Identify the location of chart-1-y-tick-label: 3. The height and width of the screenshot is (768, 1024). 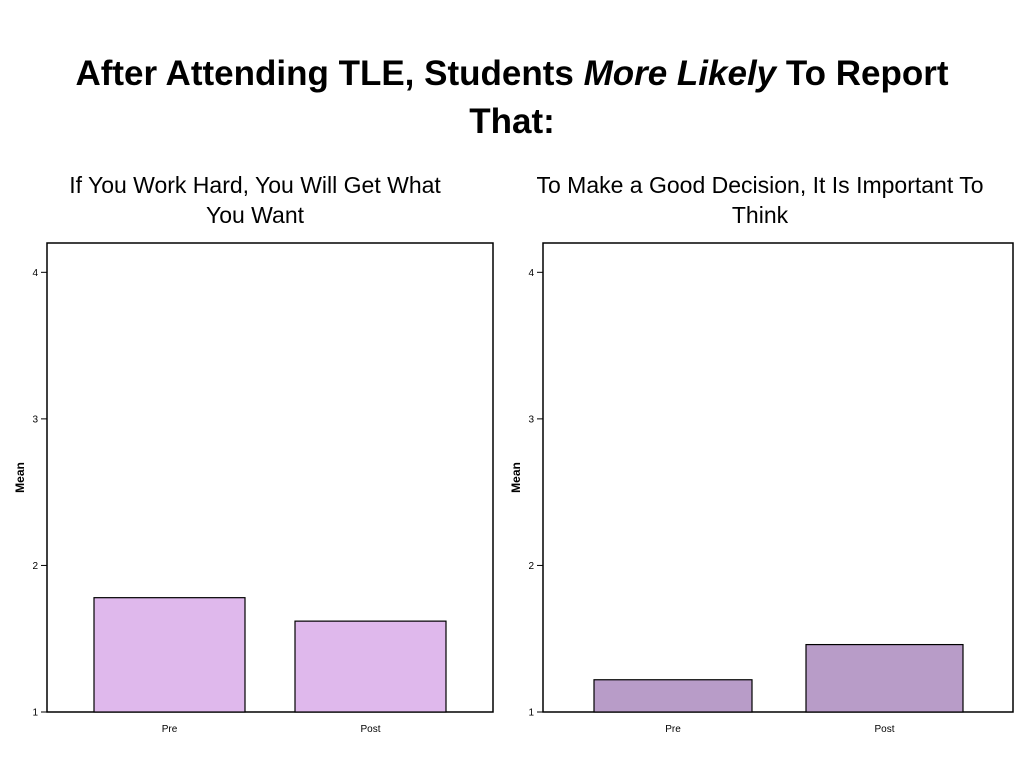
(35, 419).